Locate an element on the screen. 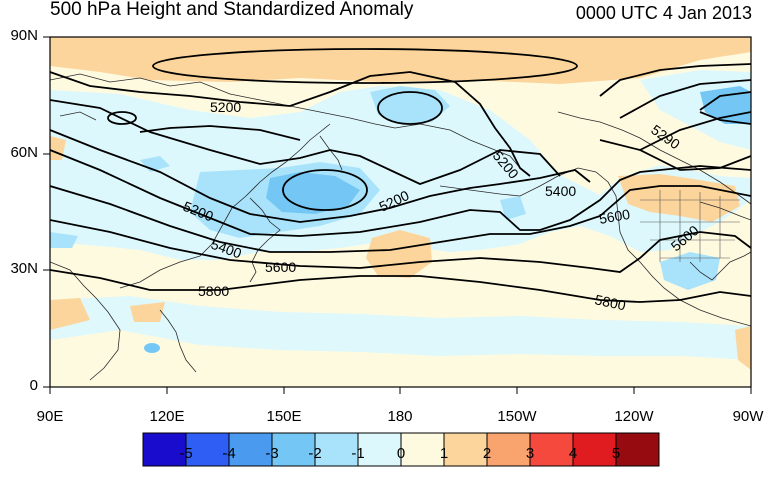 The height and width of the screenshot is (488, 768). state-borders is located at coordinates (690, 226).